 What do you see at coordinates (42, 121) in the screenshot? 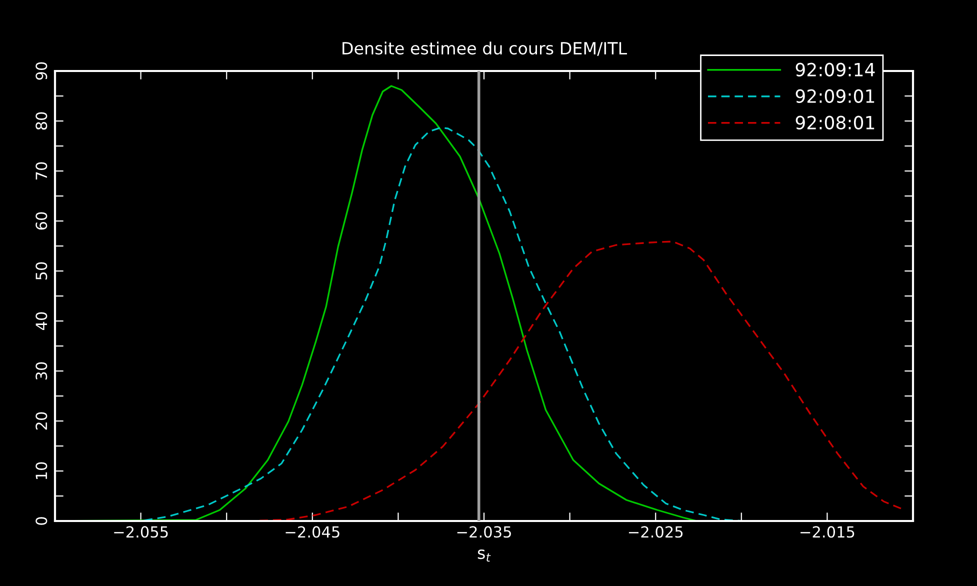
I see `y-tick-label: 80` at bounding box center [42, 121].